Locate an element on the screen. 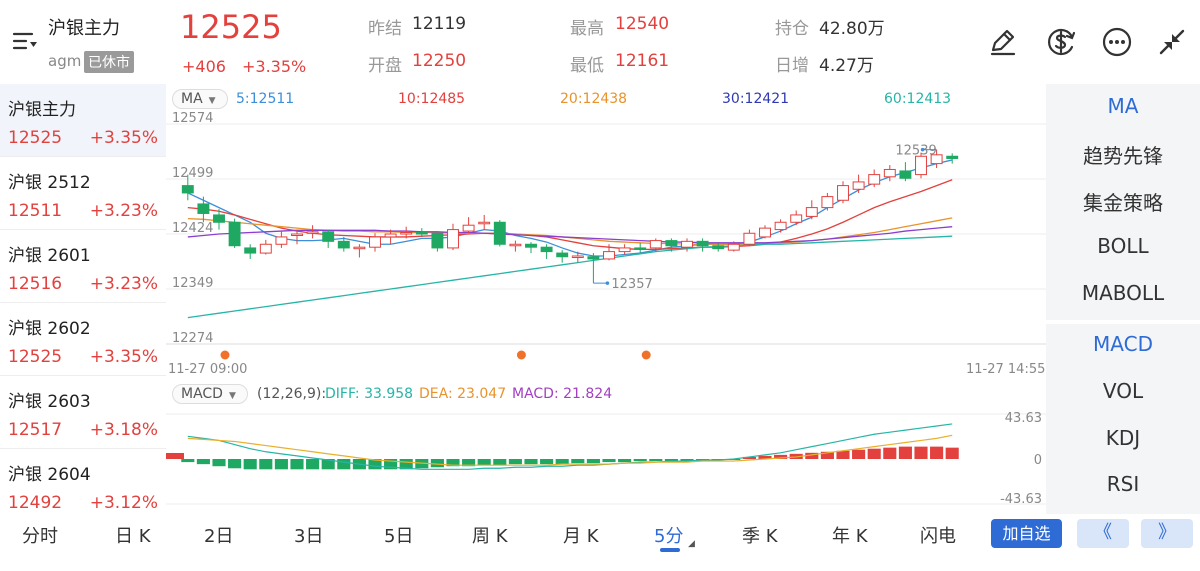 The image size is (1200, 571). stat-label: 日增 is located at coordinates (792, 66).